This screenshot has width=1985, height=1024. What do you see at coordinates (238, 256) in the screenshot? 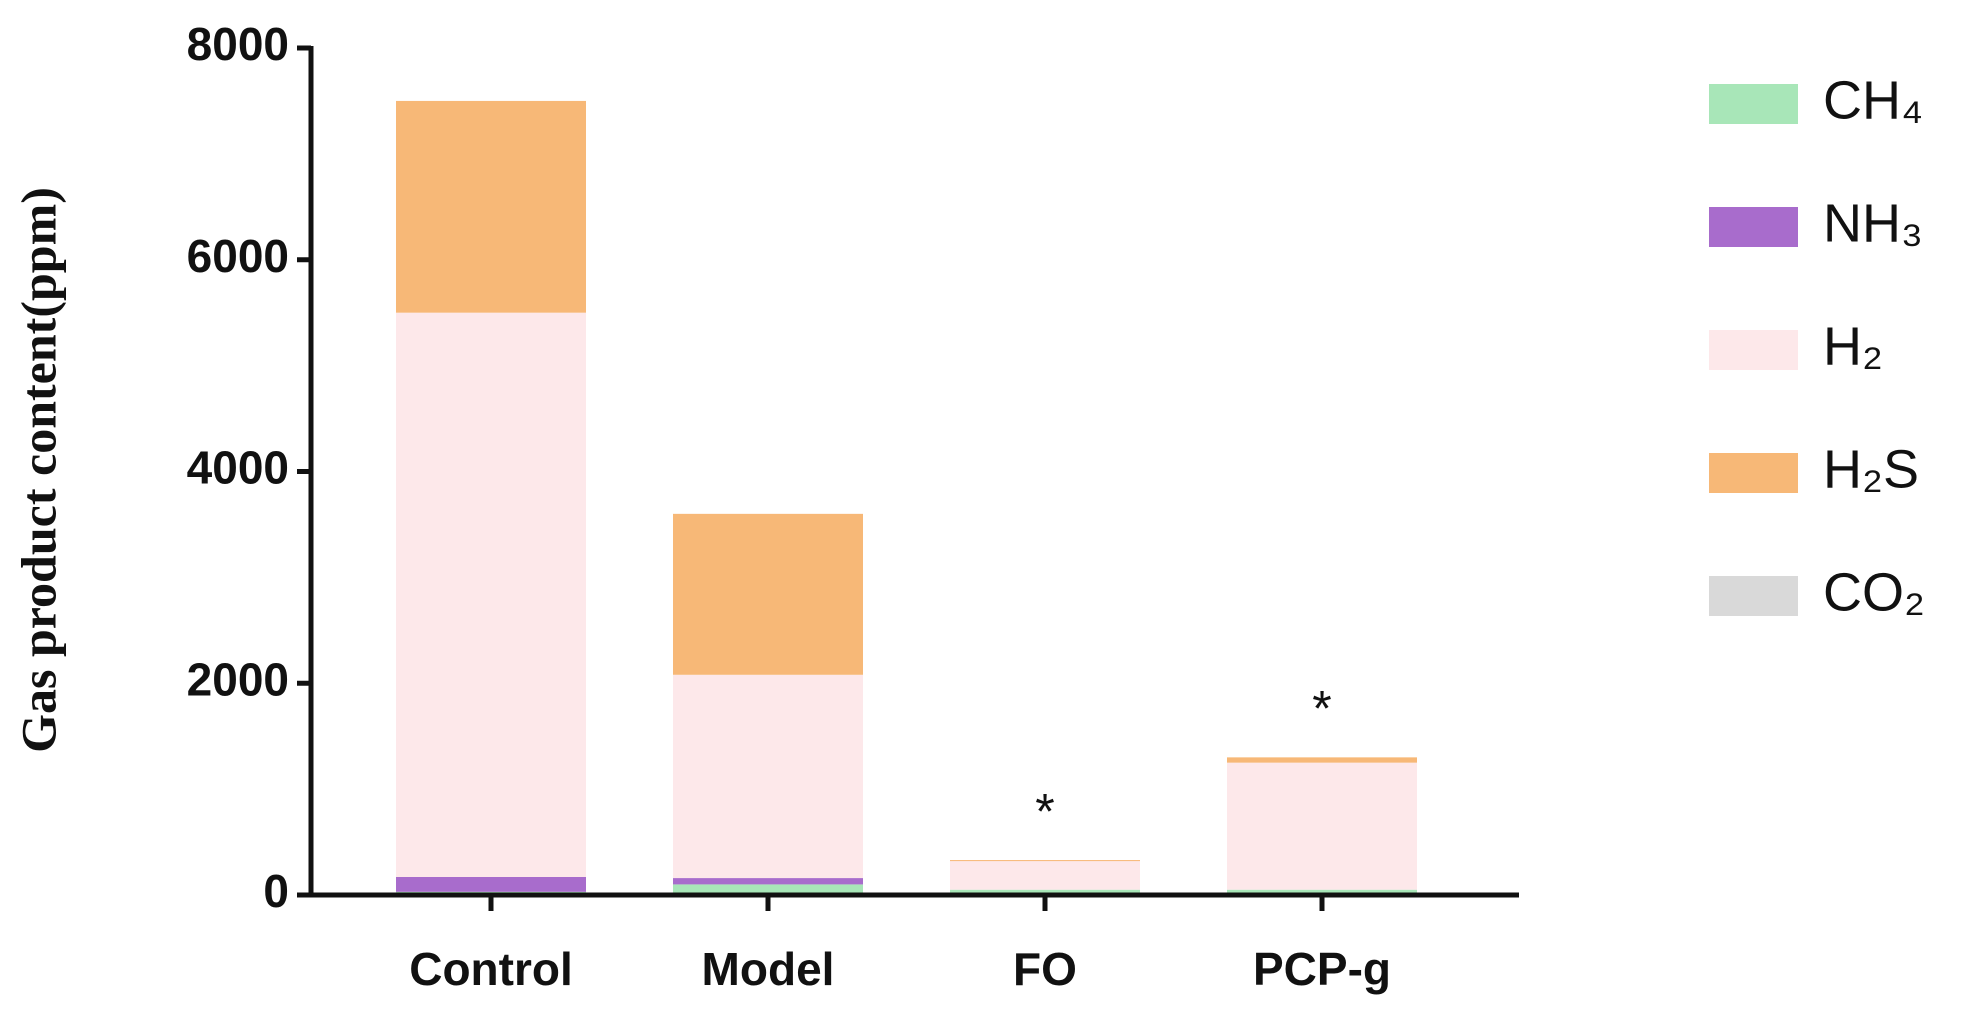
I see `y-tick-label: 6000` at bounding box center [238, 256].